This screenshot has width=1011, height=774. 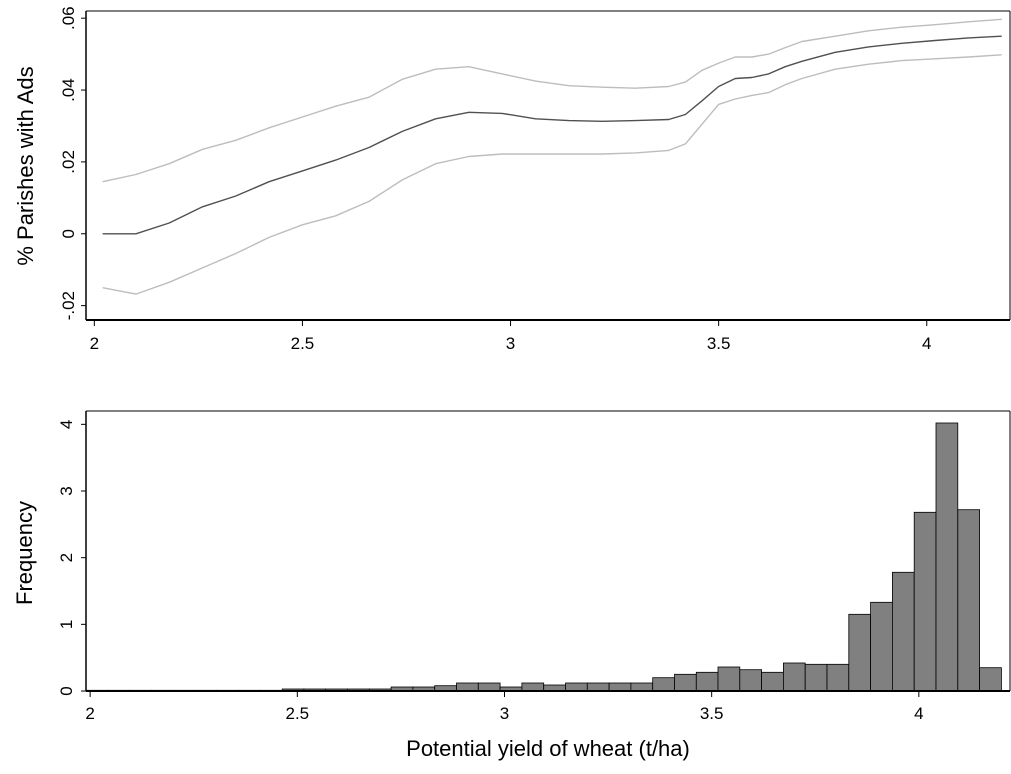 What do you see at coordinates (297, 713) in the screenshot?
I see `bottom-x-tick-label: 2.5` at bounding box center [297, 713].